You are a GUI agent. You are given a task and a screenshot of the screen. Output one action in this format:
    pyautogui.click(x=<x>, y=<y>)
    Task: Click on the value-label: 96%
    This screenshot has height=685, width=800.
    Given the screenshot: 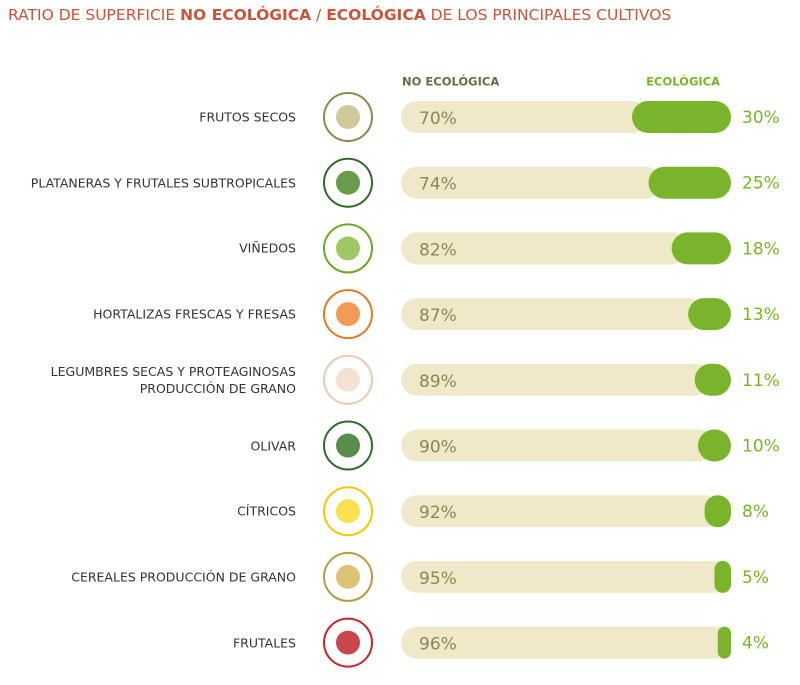 What is the action you would take?
    pyautogui.click(x=438, y=645)
    